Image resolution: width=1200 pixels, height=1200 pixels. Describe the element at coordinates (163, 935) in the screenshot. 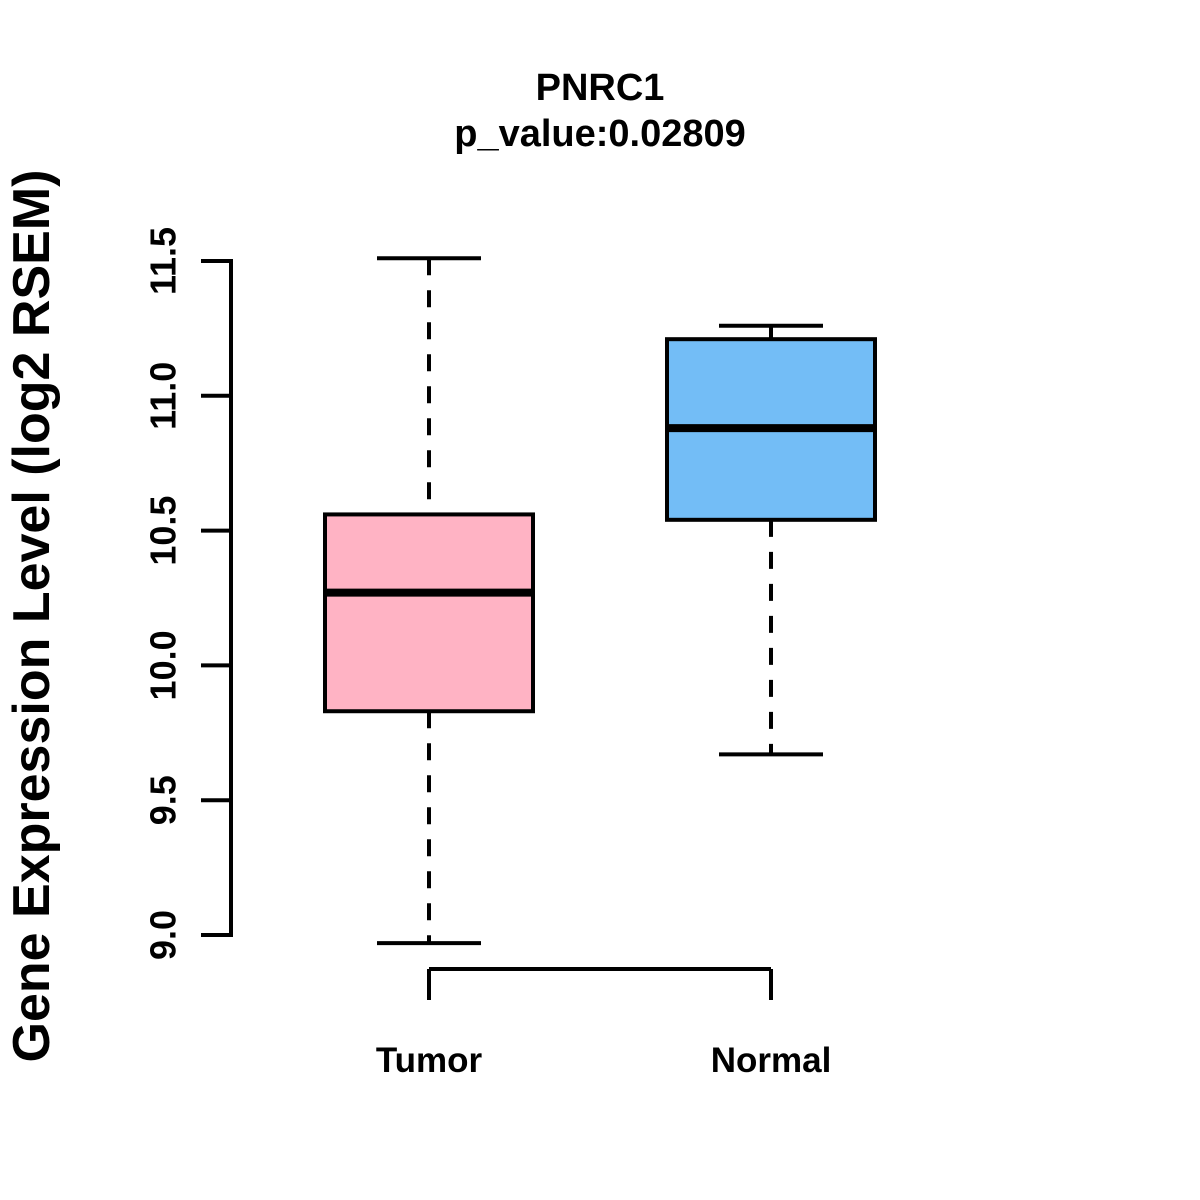

I see `y-tick-label: 9.0` at that location.